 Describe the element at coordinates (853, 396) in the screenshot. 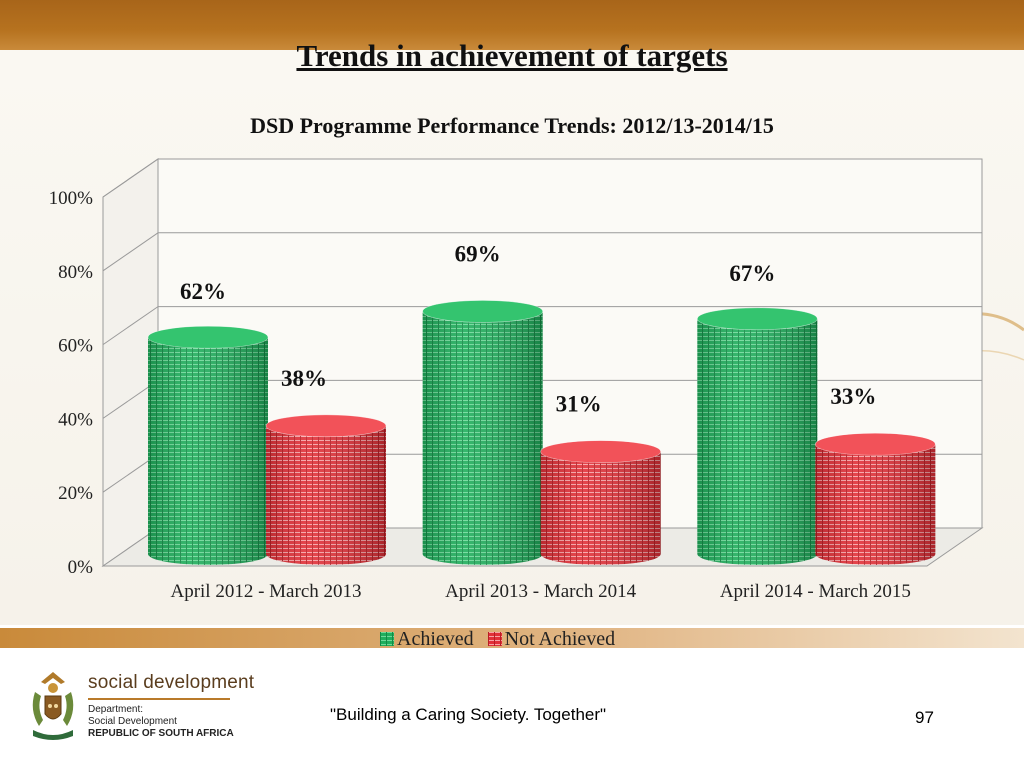

I see `data-label-not-achieved-2: 33%` at that location.